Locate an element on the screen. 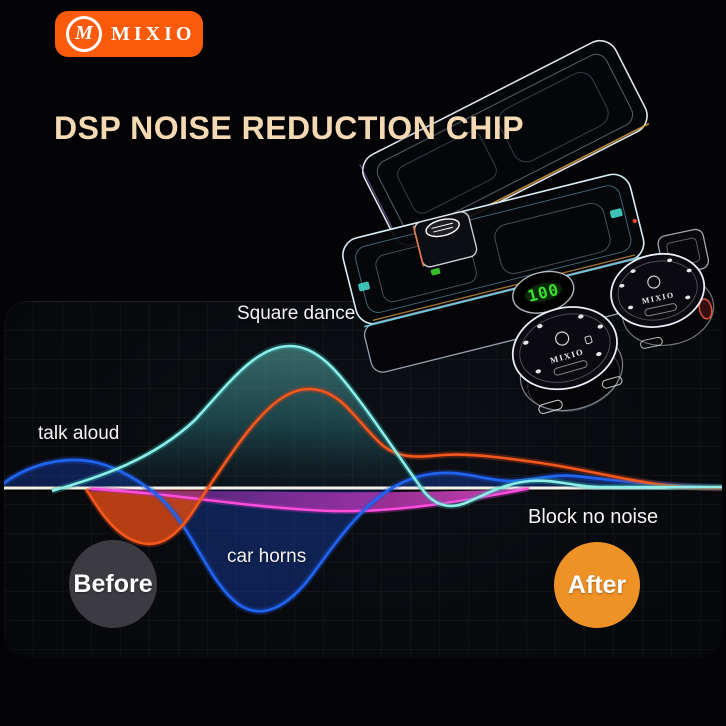 This screenshot has height=726, width=726. denoised-wave is located at coordinates (309, 500).